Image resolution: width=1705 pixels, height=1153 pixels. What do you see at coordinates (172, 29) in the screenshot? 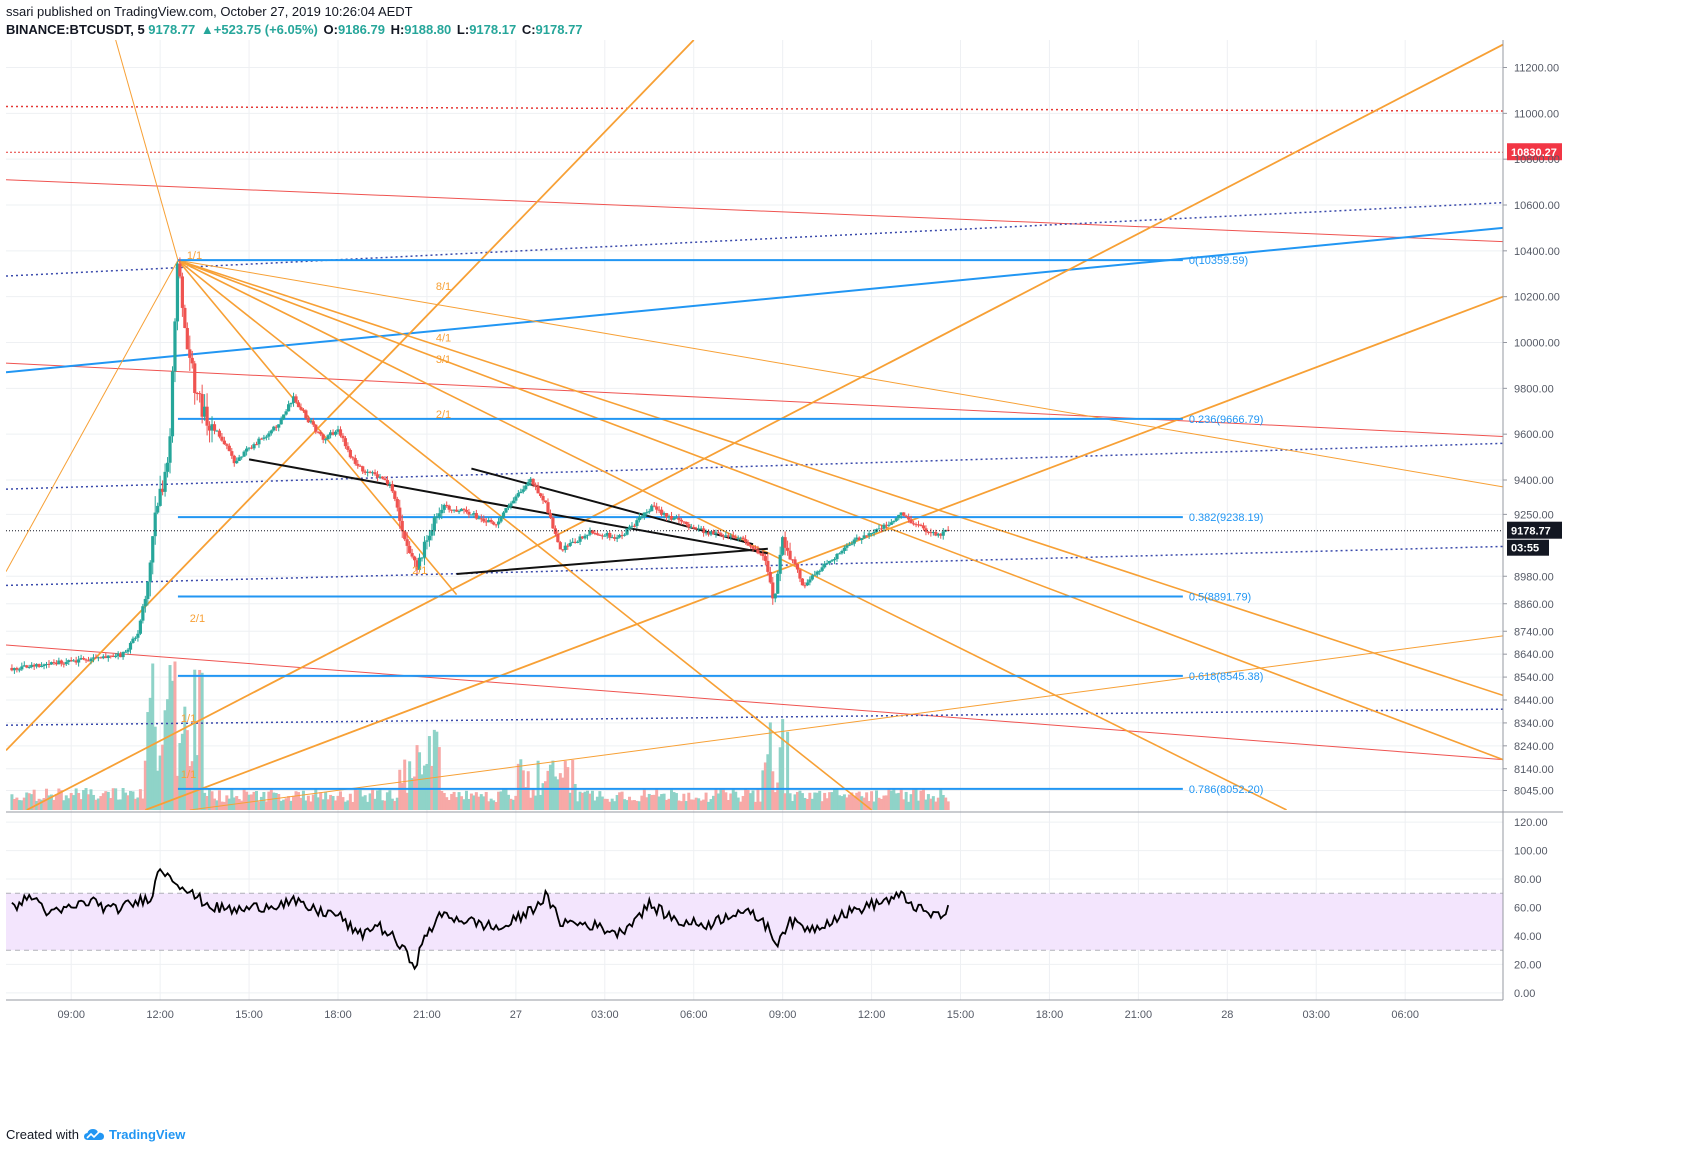
I see `last-price: 9178.77` at bounding box center [172, 29].